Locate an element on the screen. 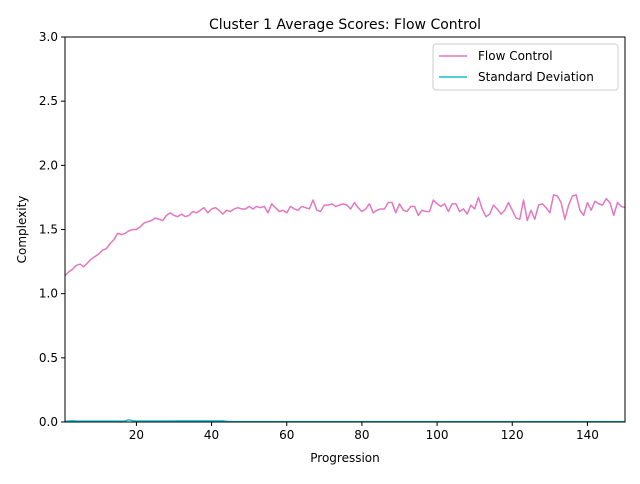 The image size is (640, 484). x-tick-label: 60 is located at coordinates (286, 435).